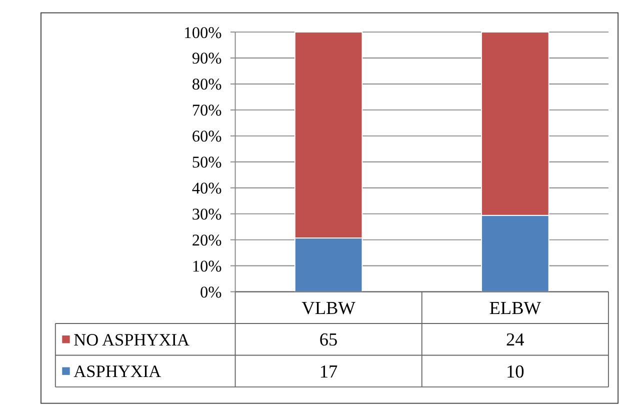 This screenshot has height=419, width=635. Describe the element at coordinates (515, 308) in the screenshot. I see `x-tick-label: ELBW` at that location.